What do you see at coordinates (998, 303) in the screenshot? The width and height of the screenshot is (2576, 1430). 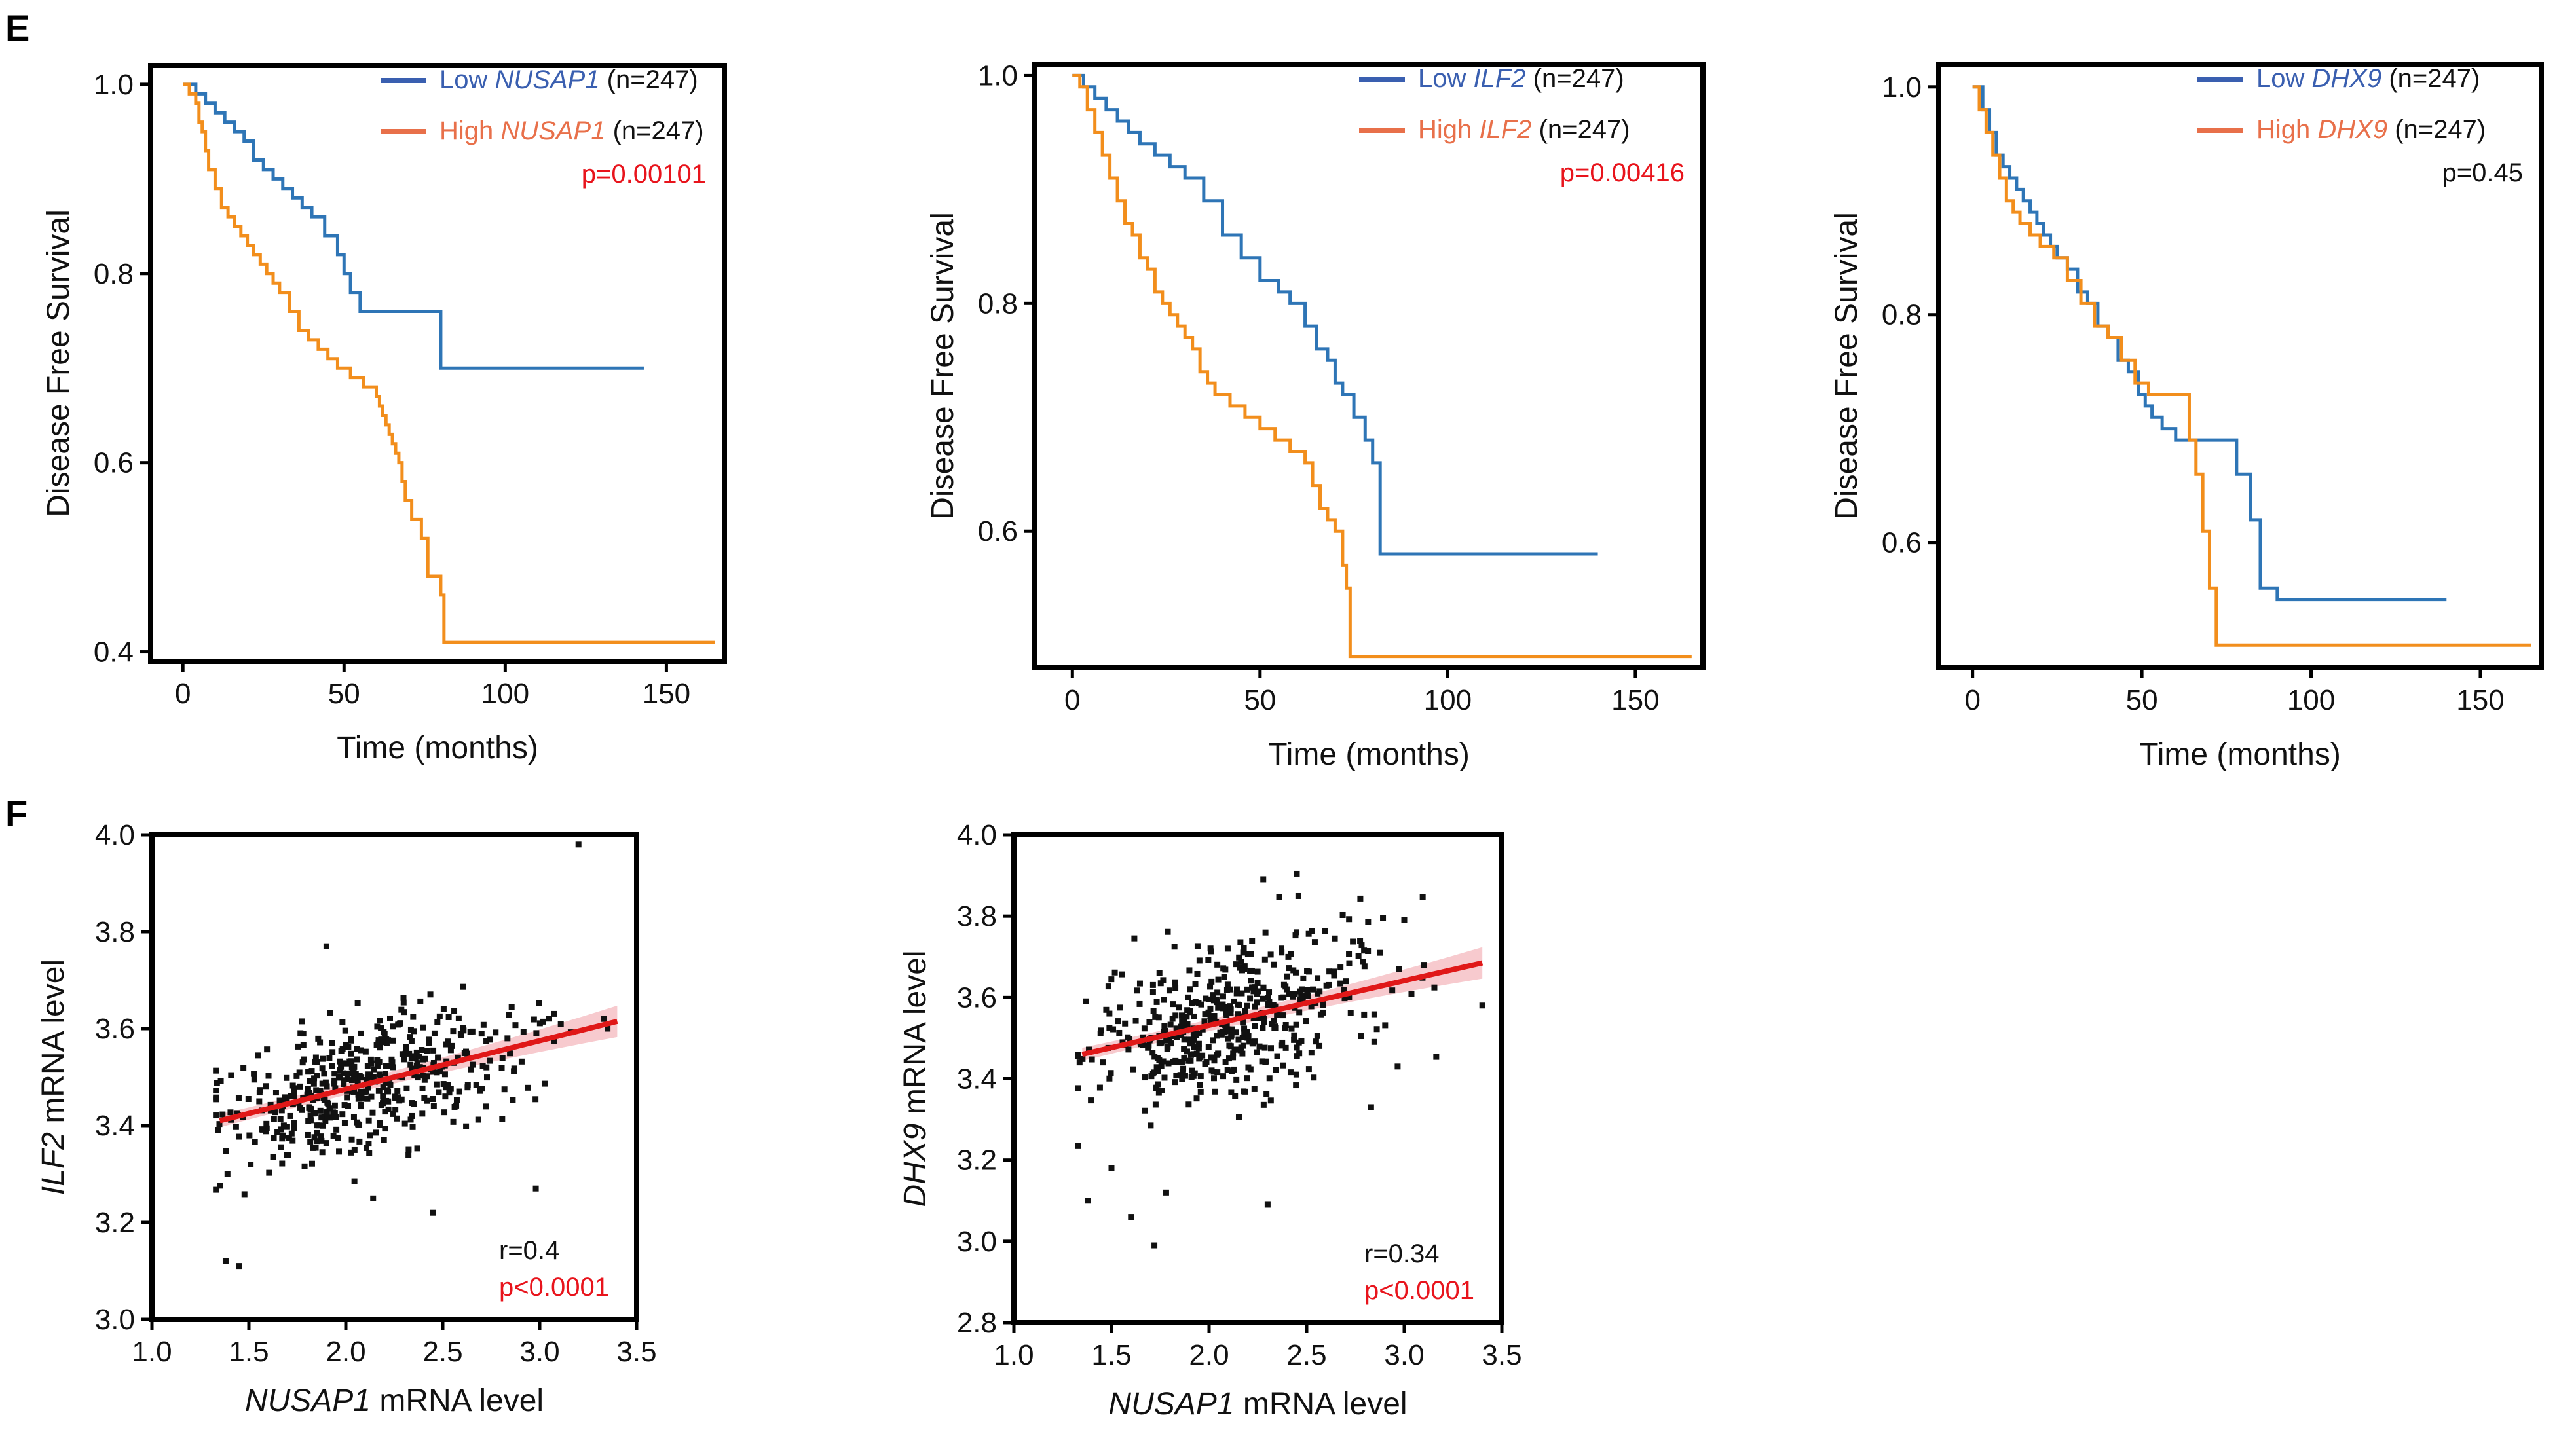 I see `y-tick-label: 0.8` at bounding box center [998, 303].